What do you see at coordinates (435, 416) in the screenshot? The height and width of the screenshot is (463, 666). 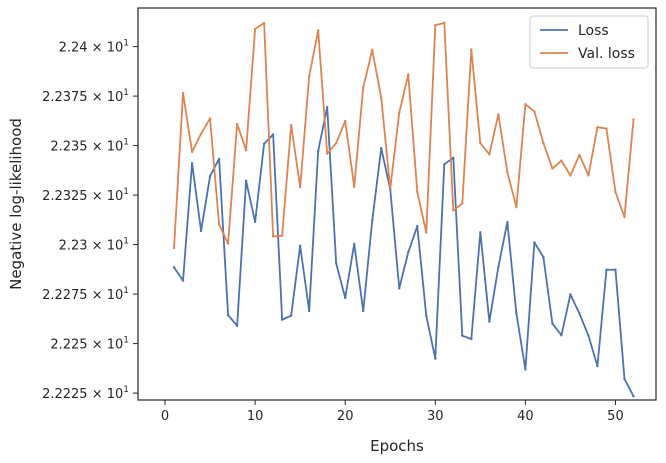 I see `x-tick-label: 30` at bounding box center [435, 416].